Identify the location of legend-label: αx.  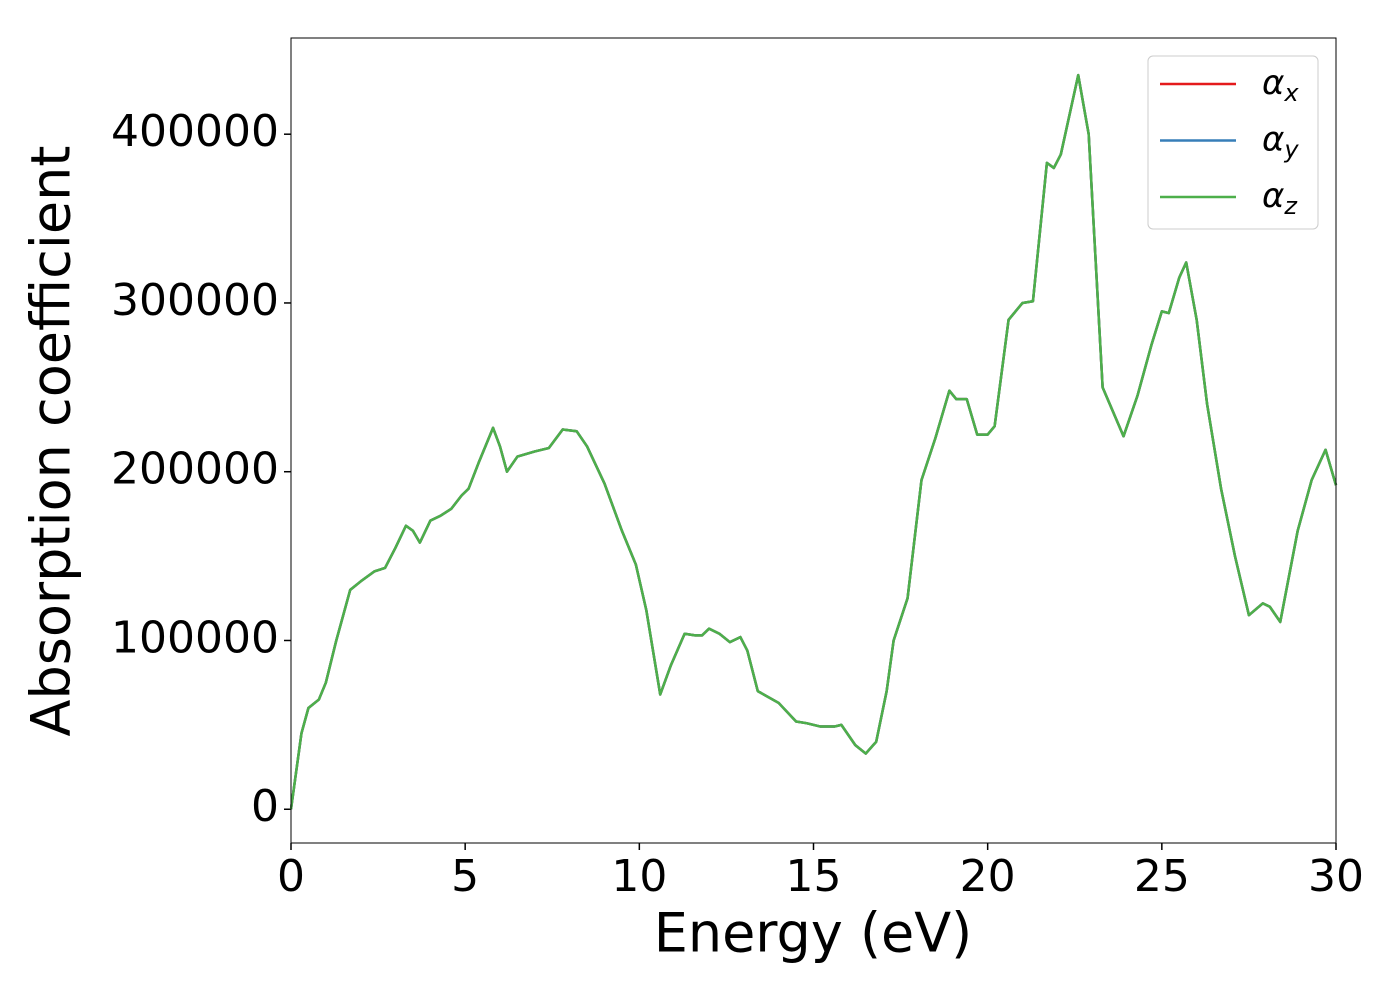
(1280, 85).